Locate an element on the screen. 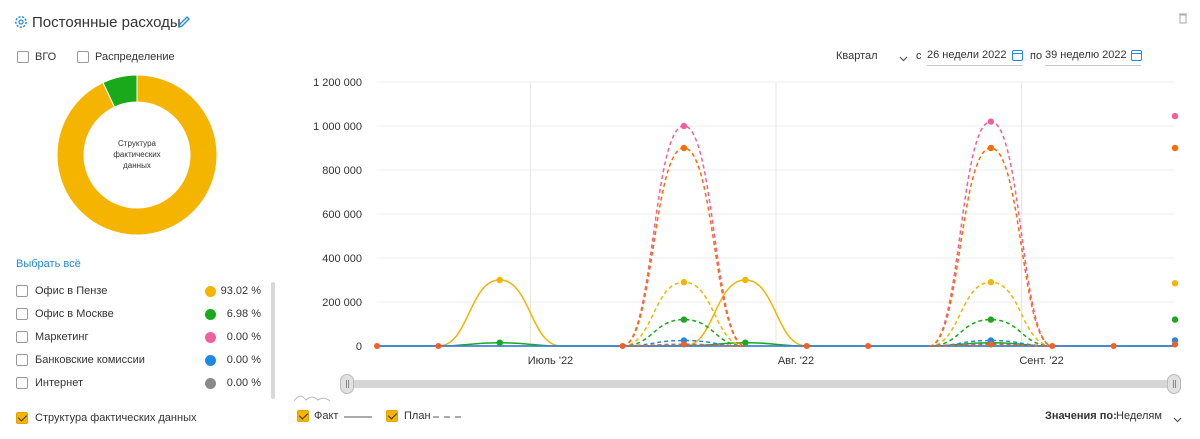 The width and height of the screenshot is (1200, 439). select-all-link: Выбрать всё is located at coordinates (48, 264).